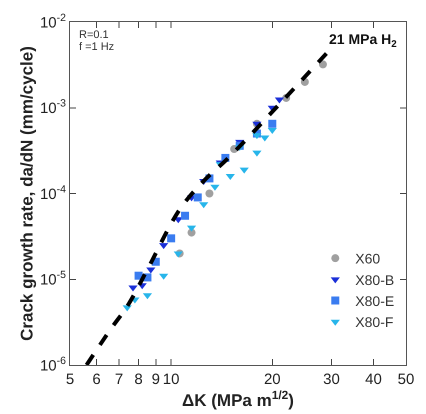  What do you see at coordinates (373, 379) in the screenshot?
I see `x-tick-label: 40` at bounding box center [373, 379].